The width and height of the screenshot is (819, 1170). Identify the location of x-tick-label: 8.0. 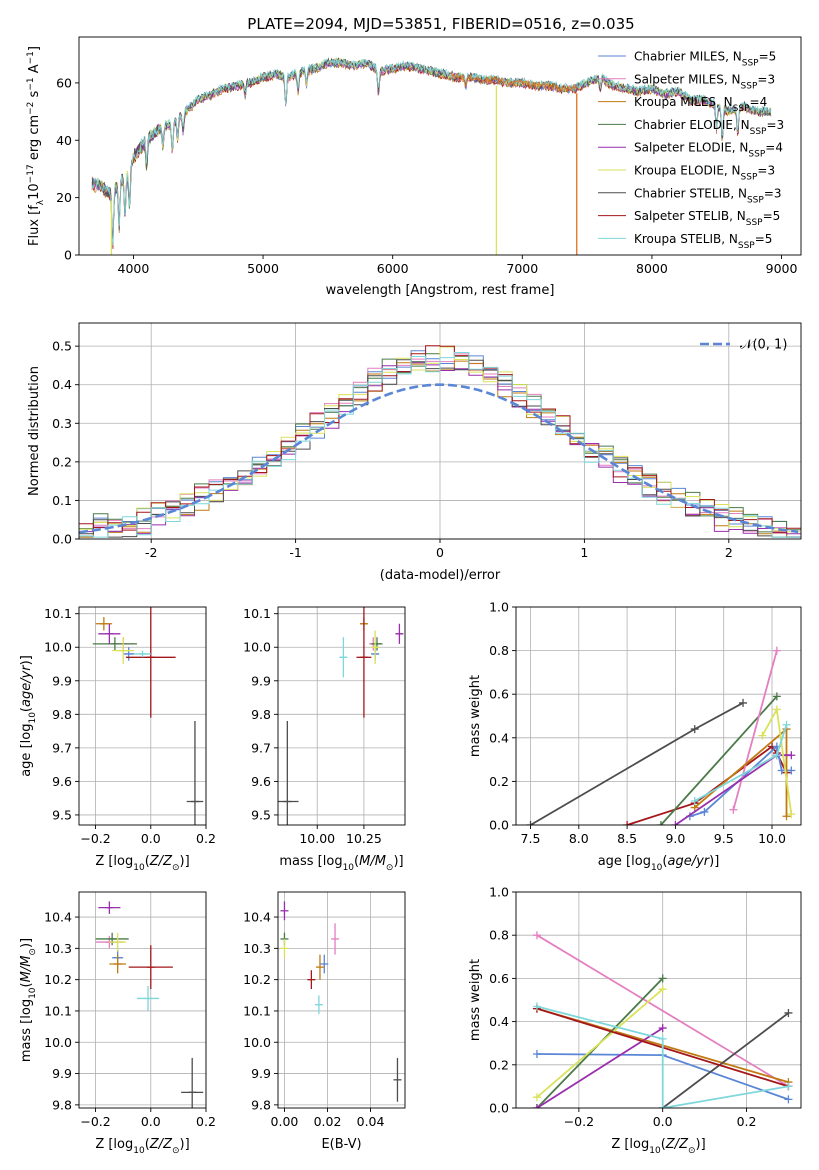
(579, 838).